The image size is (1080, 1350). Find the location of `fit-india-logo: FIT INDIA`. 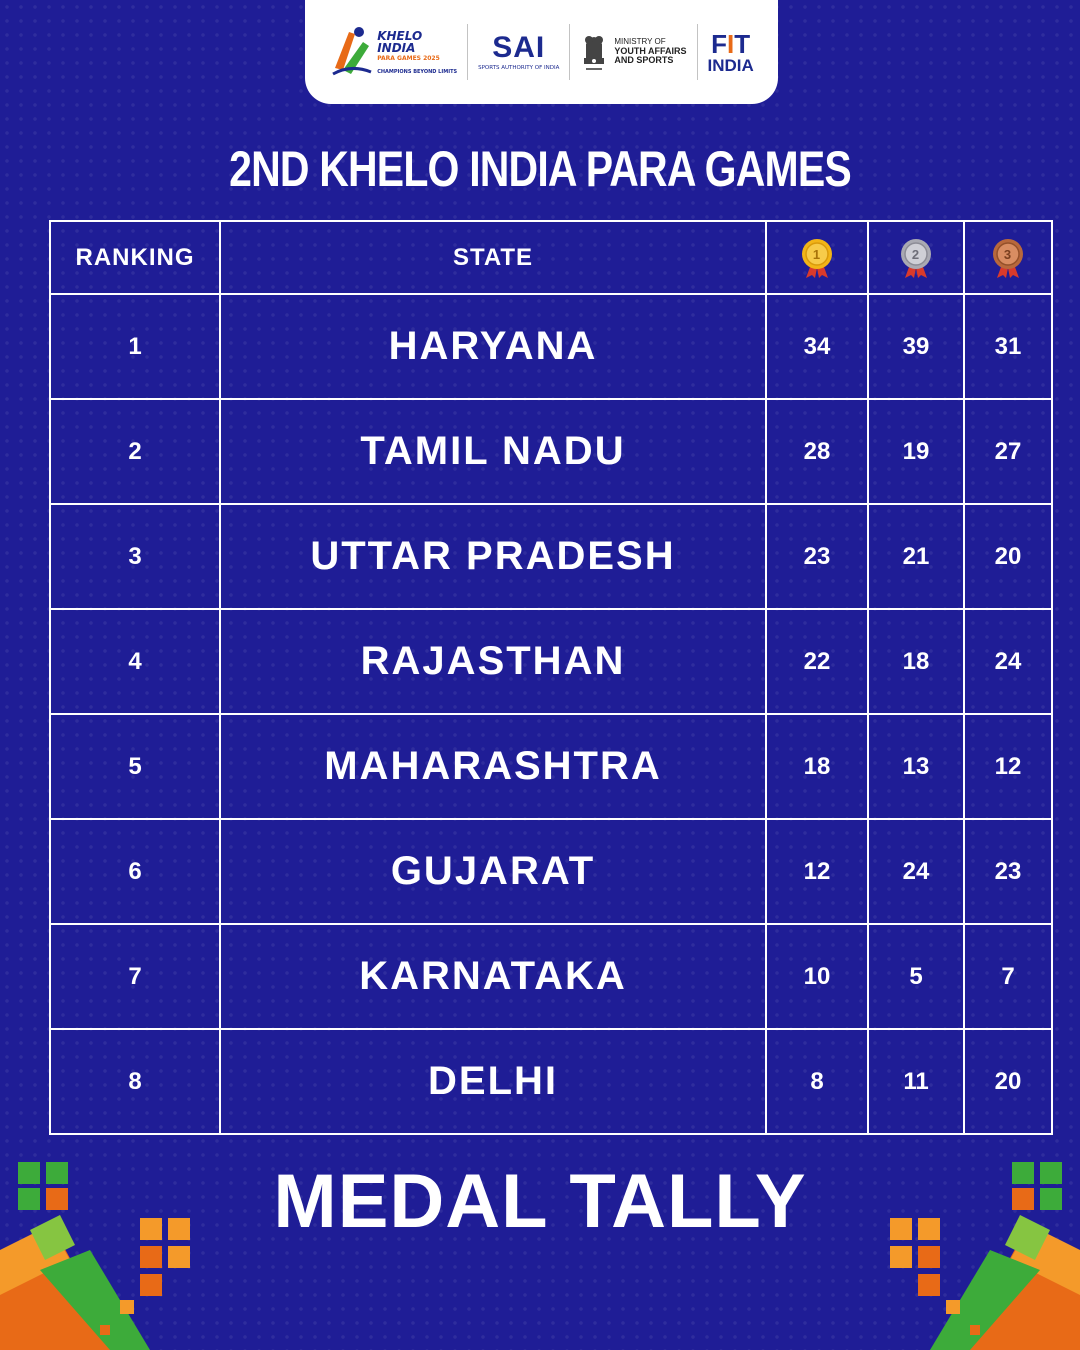

fit-india-logo: FIT INDIA is located at coordinates (731, 52).